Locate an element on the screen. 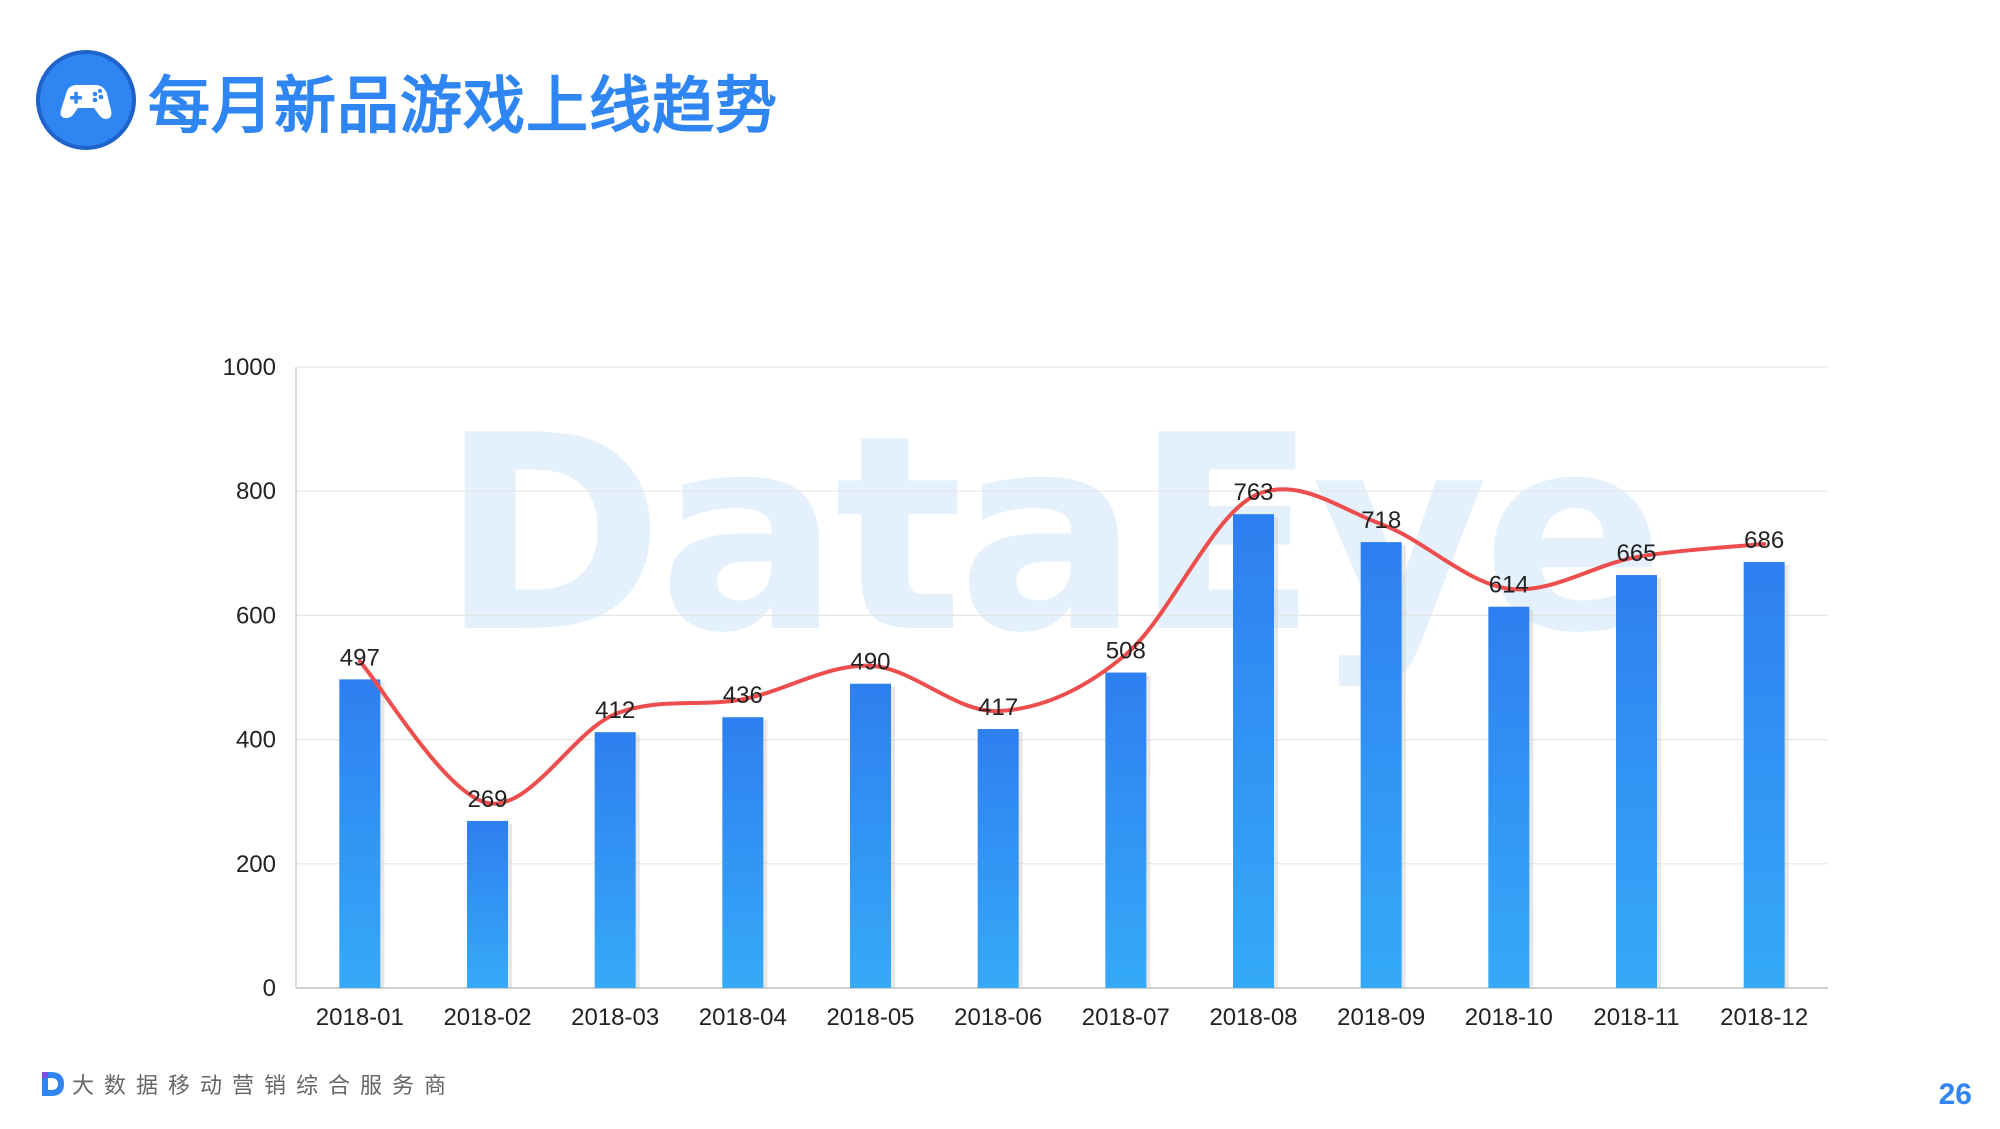 This screenshot has height=1129, width=2000. data-label: 436 is located at coordinates (743, 695).